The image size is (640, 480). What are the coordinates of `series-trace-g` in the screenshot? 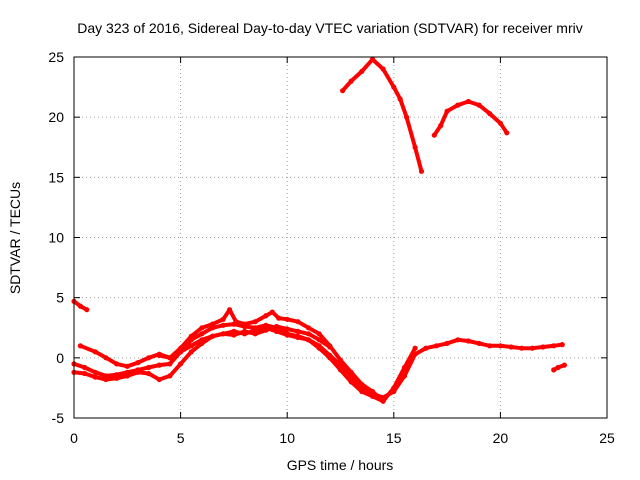 It's located at (470, 118).